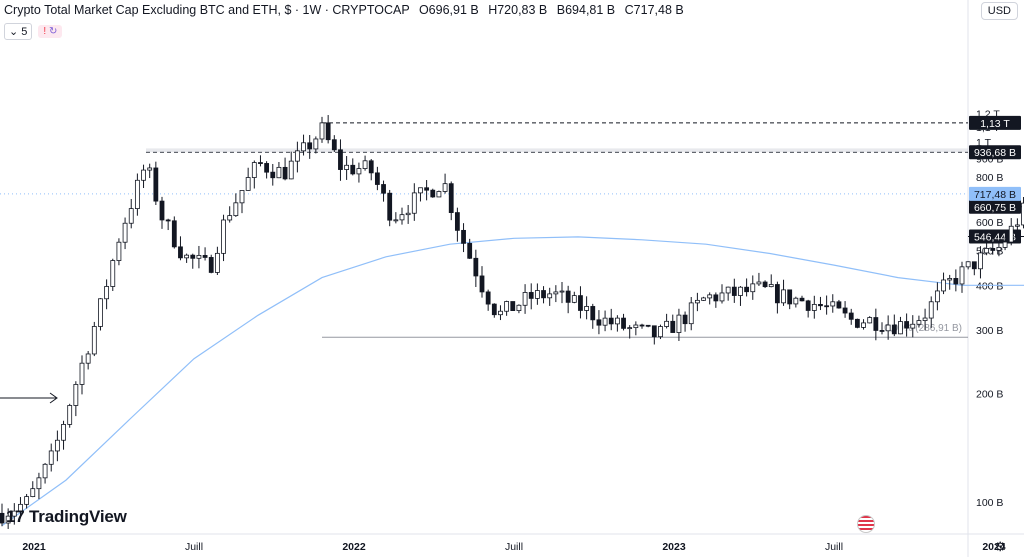  What do you see at coordinates (354, 547) in the screenshot?
I see `x-tick-label: 2022` at bounding box center [354, 547].